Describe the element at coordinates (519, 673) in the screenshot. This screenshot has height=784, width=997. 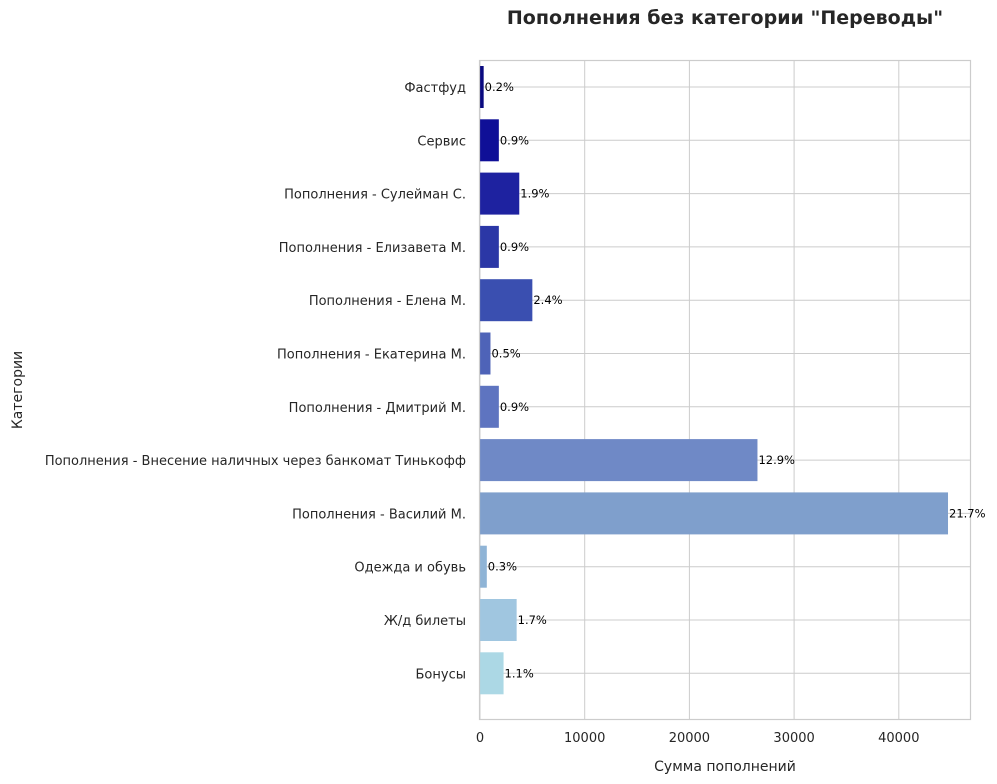
I see `bar-value-label: 1.1%` at that location.